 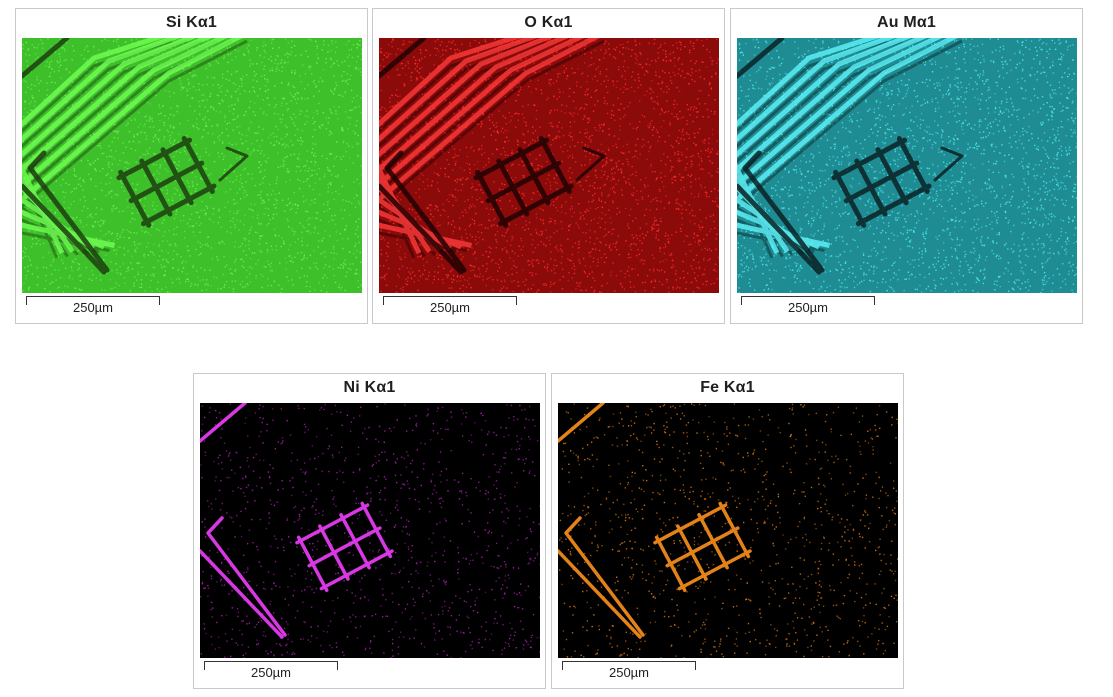 What do you see at coordinates (727, 387) in the screenshot?
I see `panel-title: Fe Kα1` at bounding box center [727, 387].